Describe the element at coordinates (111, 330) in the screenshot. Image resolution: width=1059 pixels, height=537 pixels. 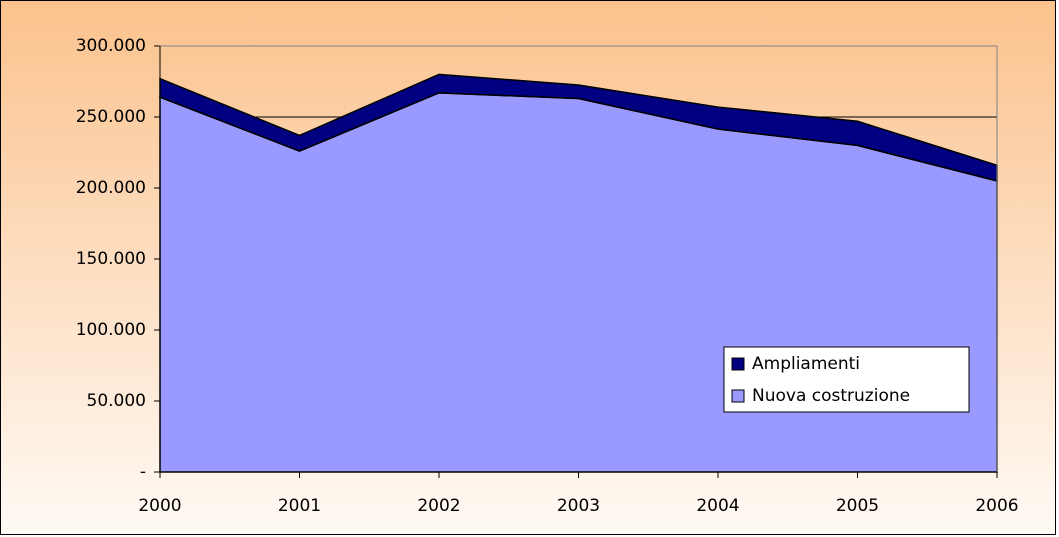
I see `y-tick-label: 100.000` at that location.